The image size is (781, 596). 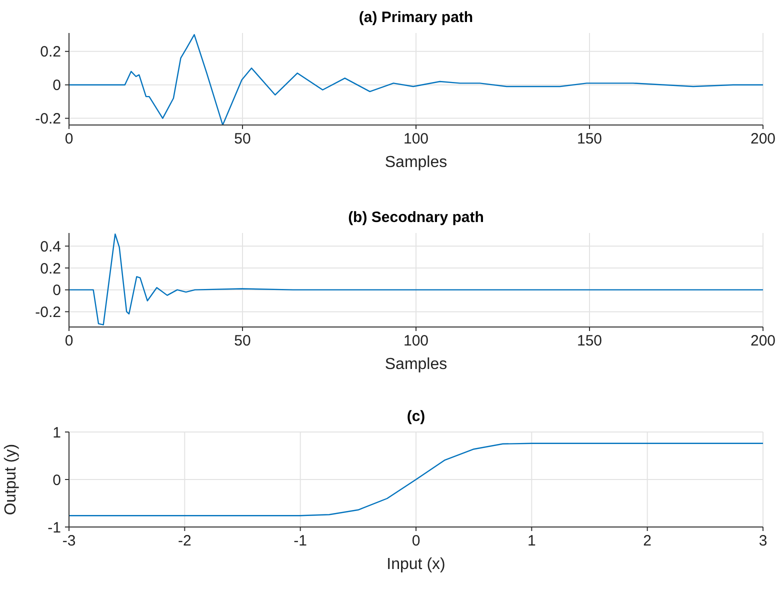 What do you see at coordinates (50, 247) in the screenshot?
I see `y-tick-label: 0.4` at bounding box center [50, 247].